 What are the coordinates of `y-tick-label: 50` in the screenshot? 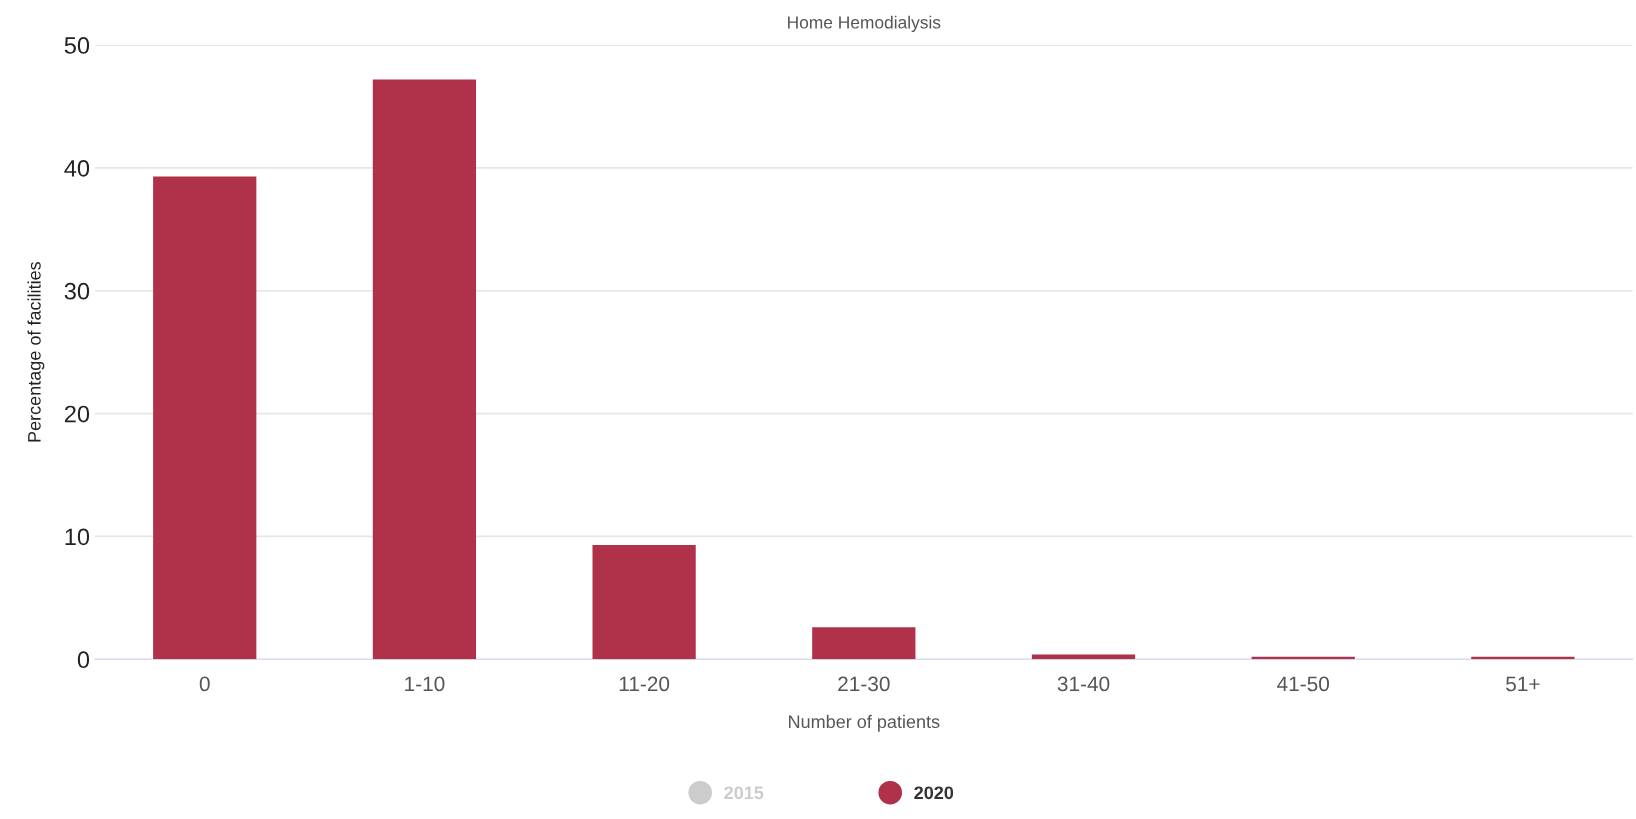 It's located at (77, 45).